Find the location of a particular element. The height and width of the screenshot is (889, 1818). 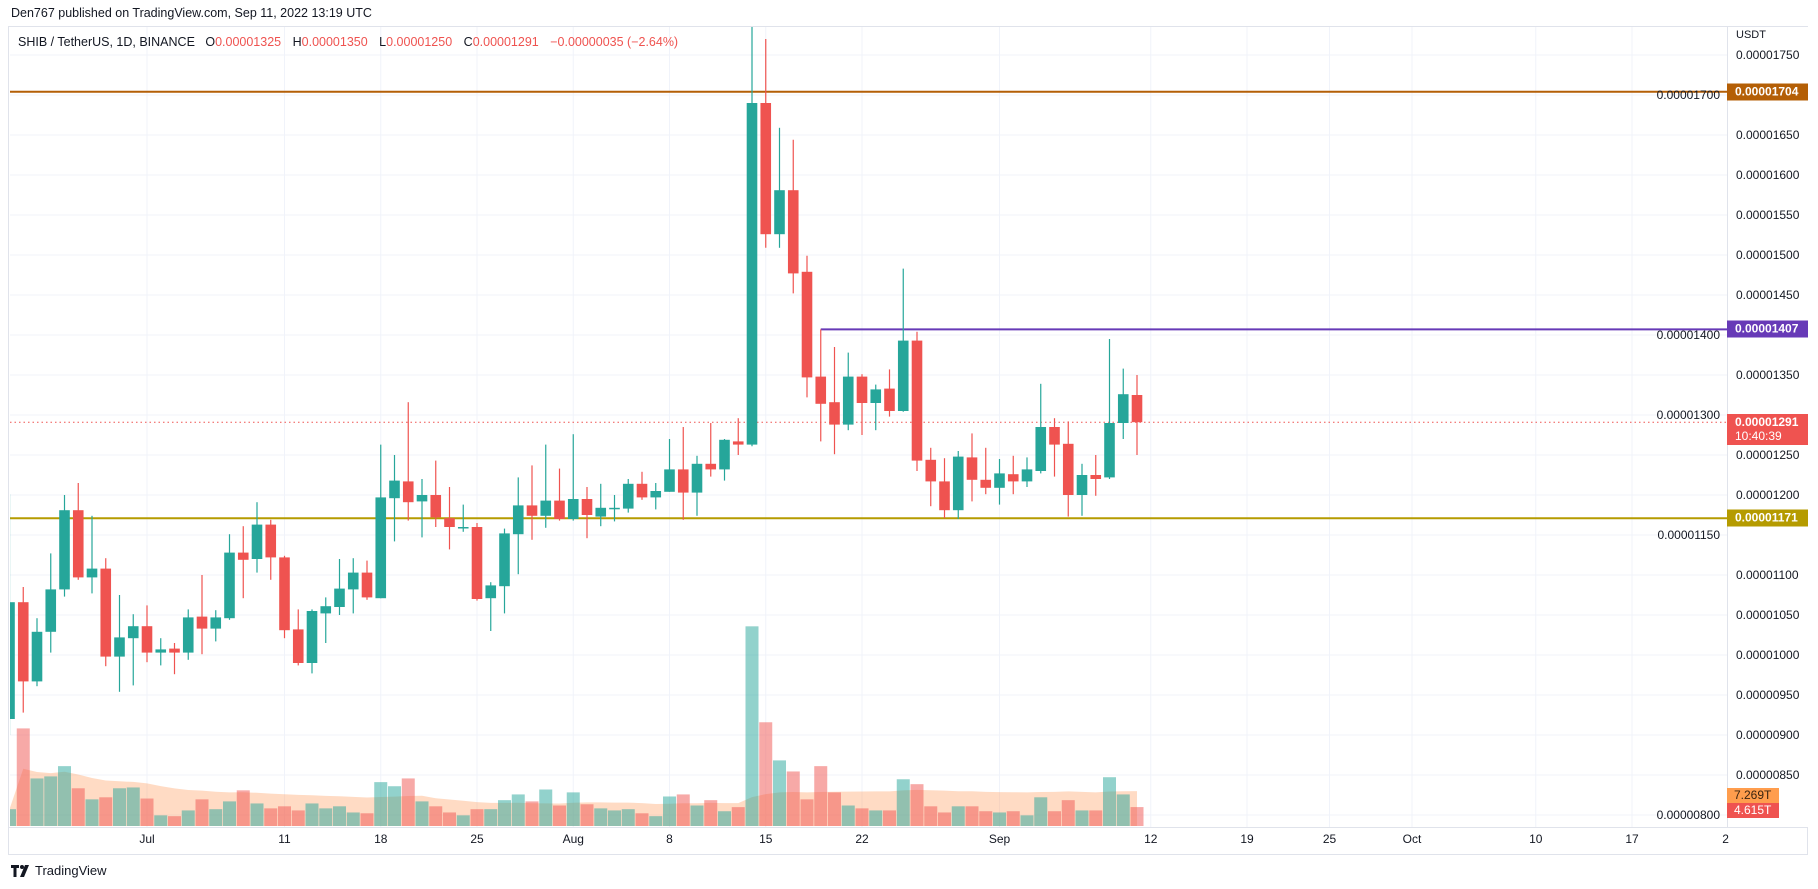

price-tick-label: 0.00000850 is located at coordinates (1768, 775).